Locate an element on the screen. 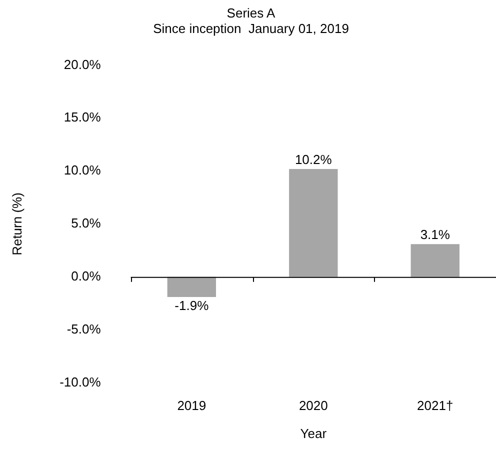 The height and width of the screenshot is (450, 496). chart-subtitle: Since inception January 01, 2019 is located at coordinates (251, 28).